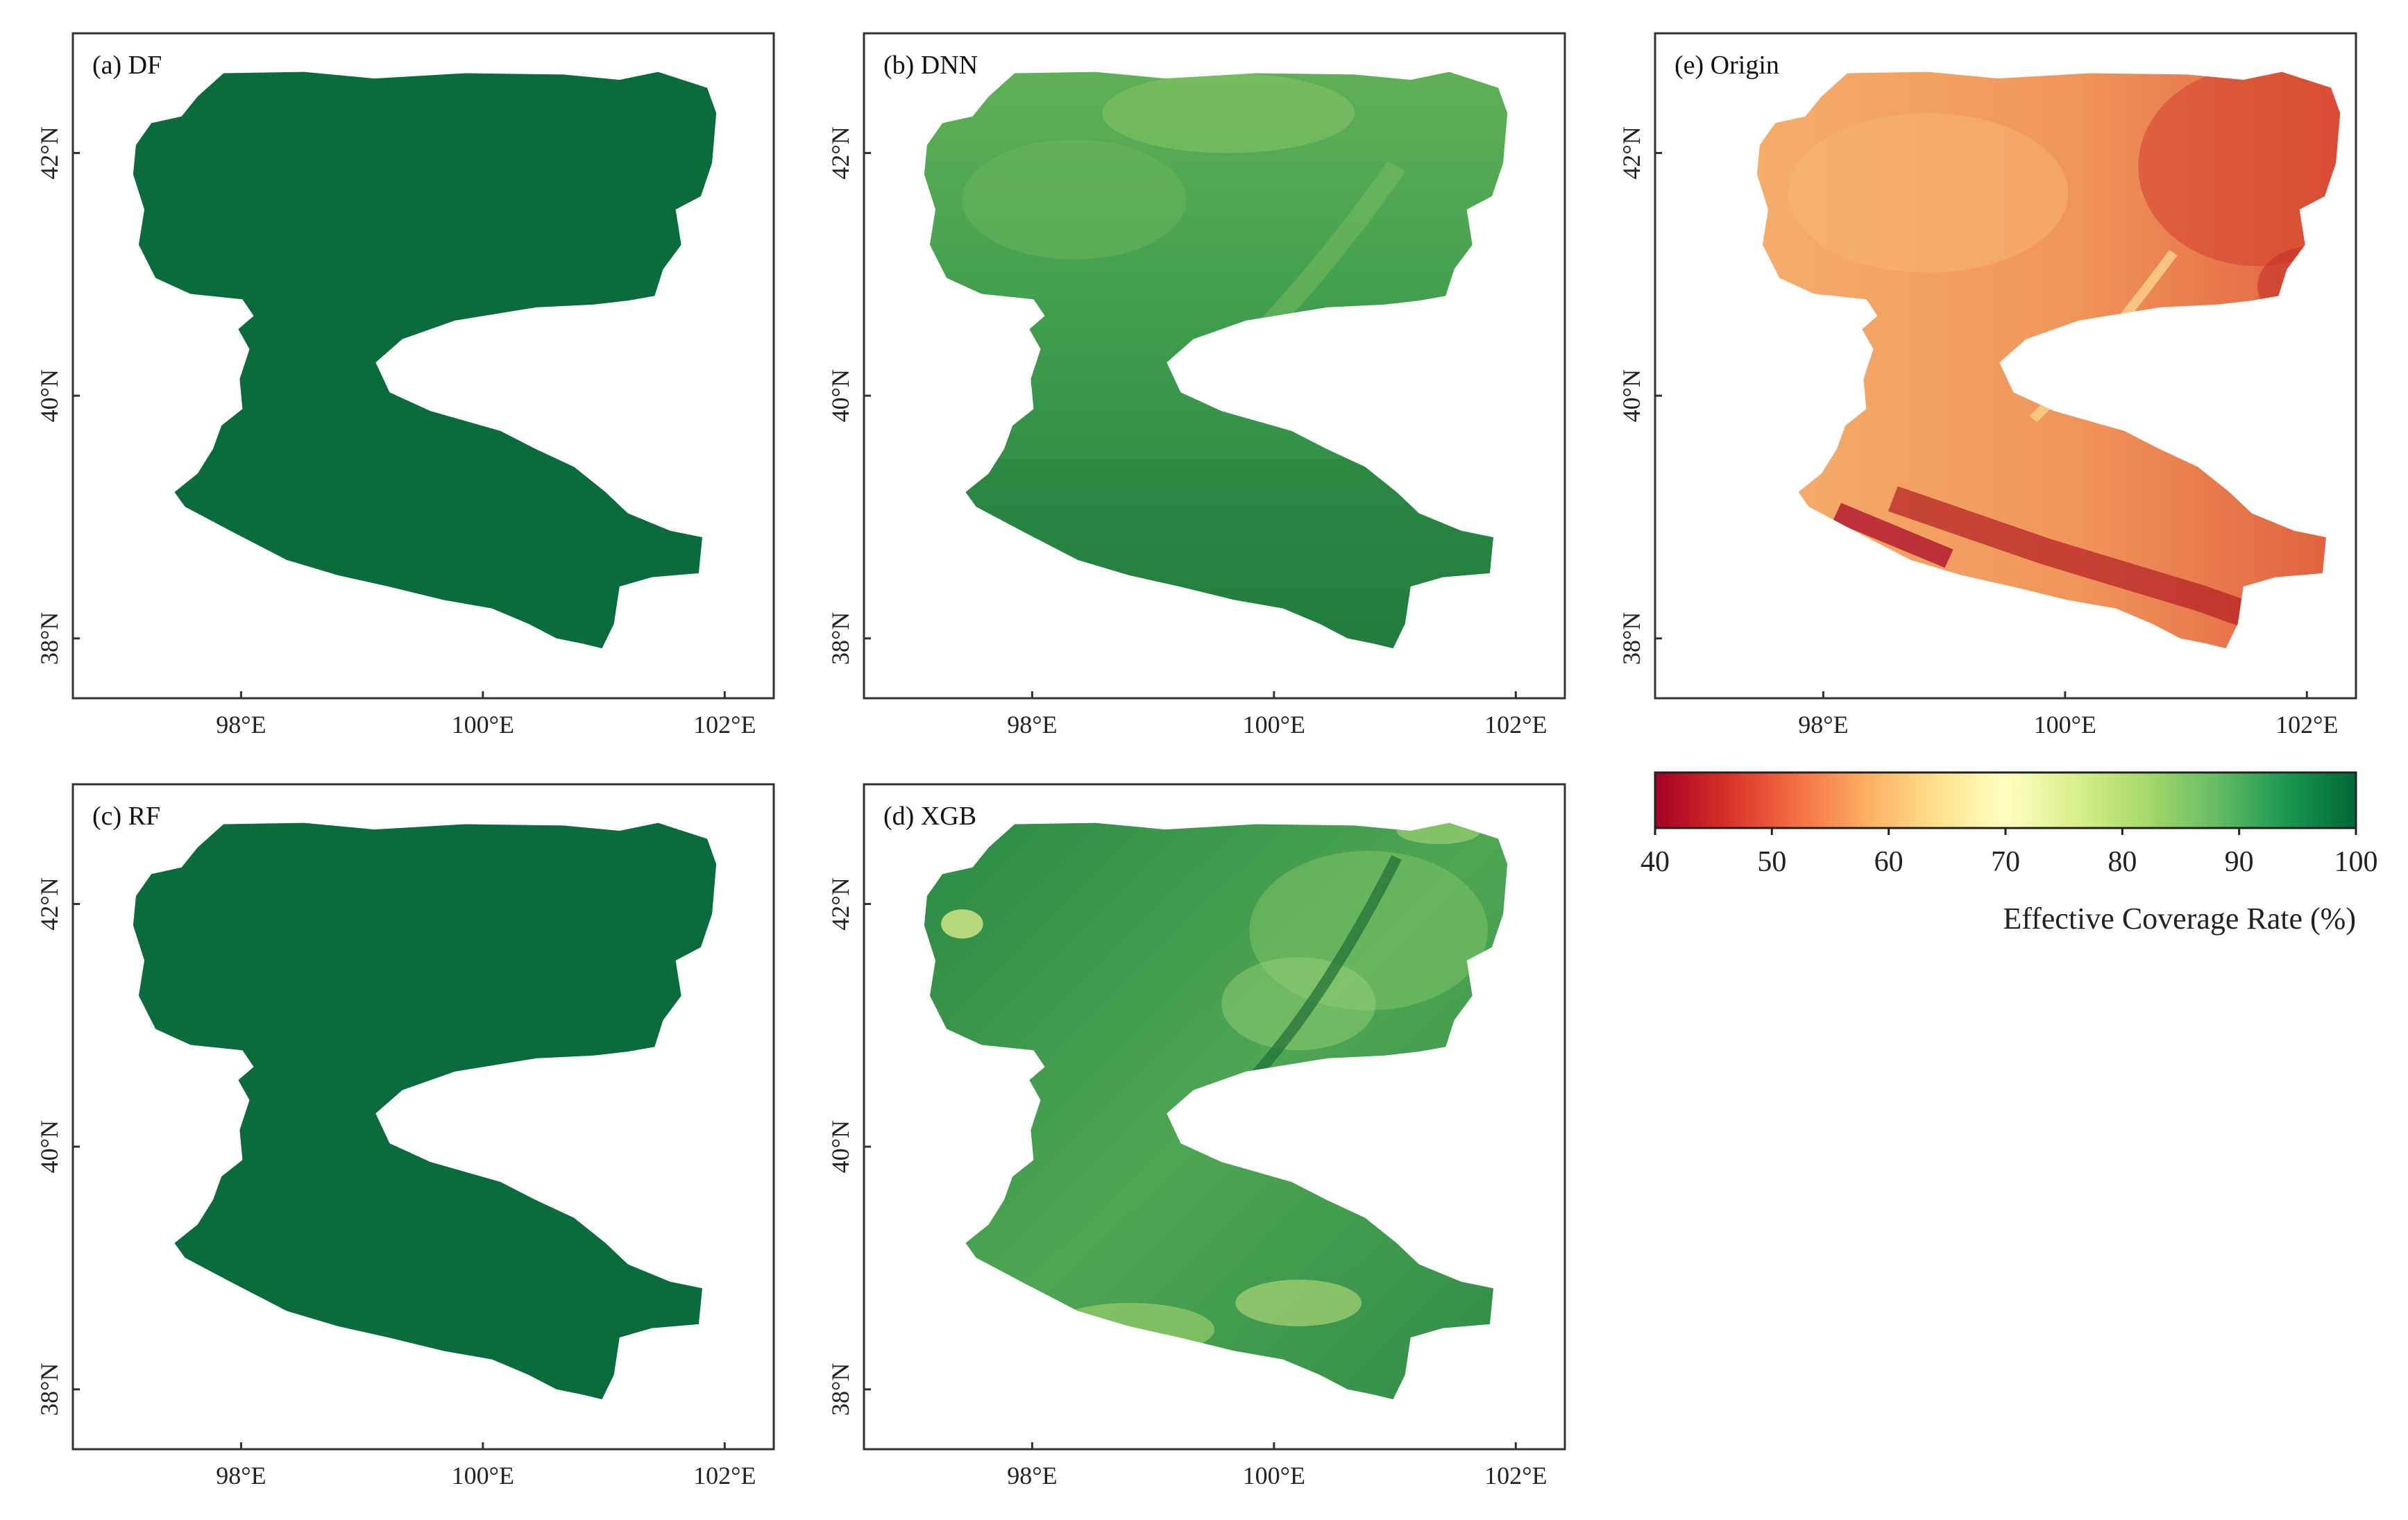  I want to click on colorbar-title: Effective Coverage Rate (%), so click(2179, 919).